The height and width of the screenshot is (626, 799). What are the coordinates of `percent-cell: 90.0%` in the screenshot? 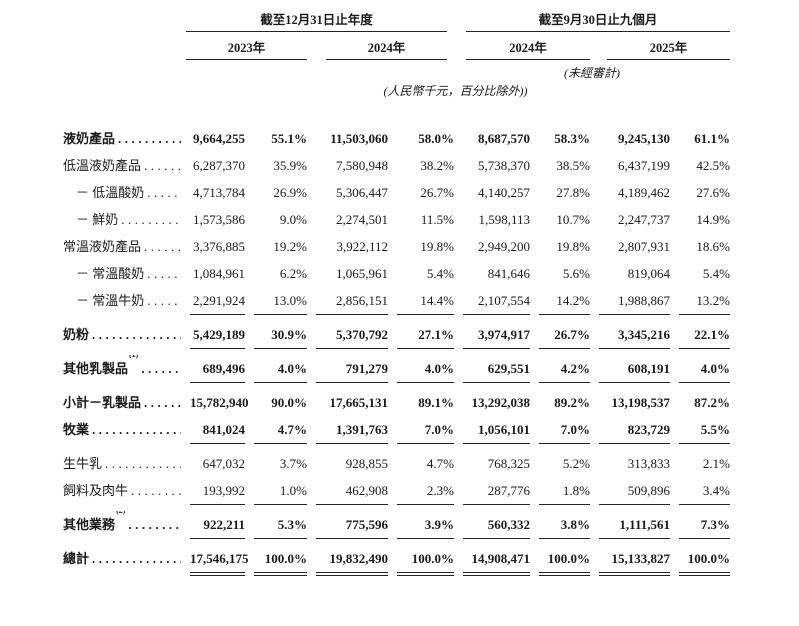 It's located at (289, 402).